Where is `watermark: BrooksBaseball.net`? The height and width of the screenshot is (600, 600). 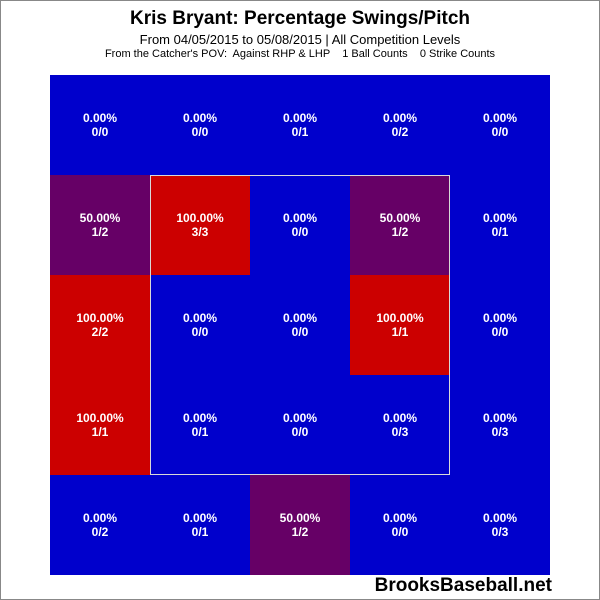
watermark: BrooksBaseball.net is located at coordinates (463, 585).